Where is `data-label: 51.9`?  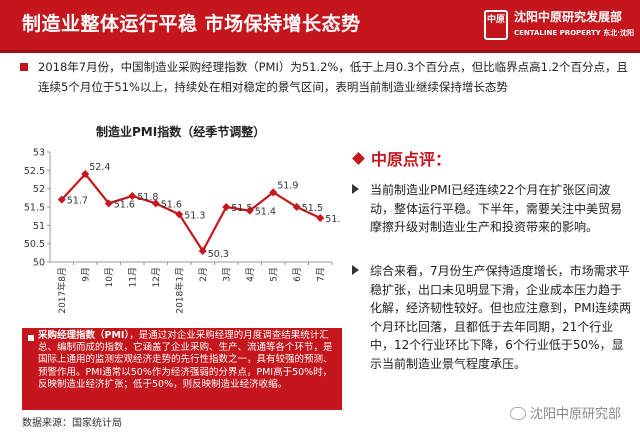 data-label: 51.9 is located at coordinates (287, 185).